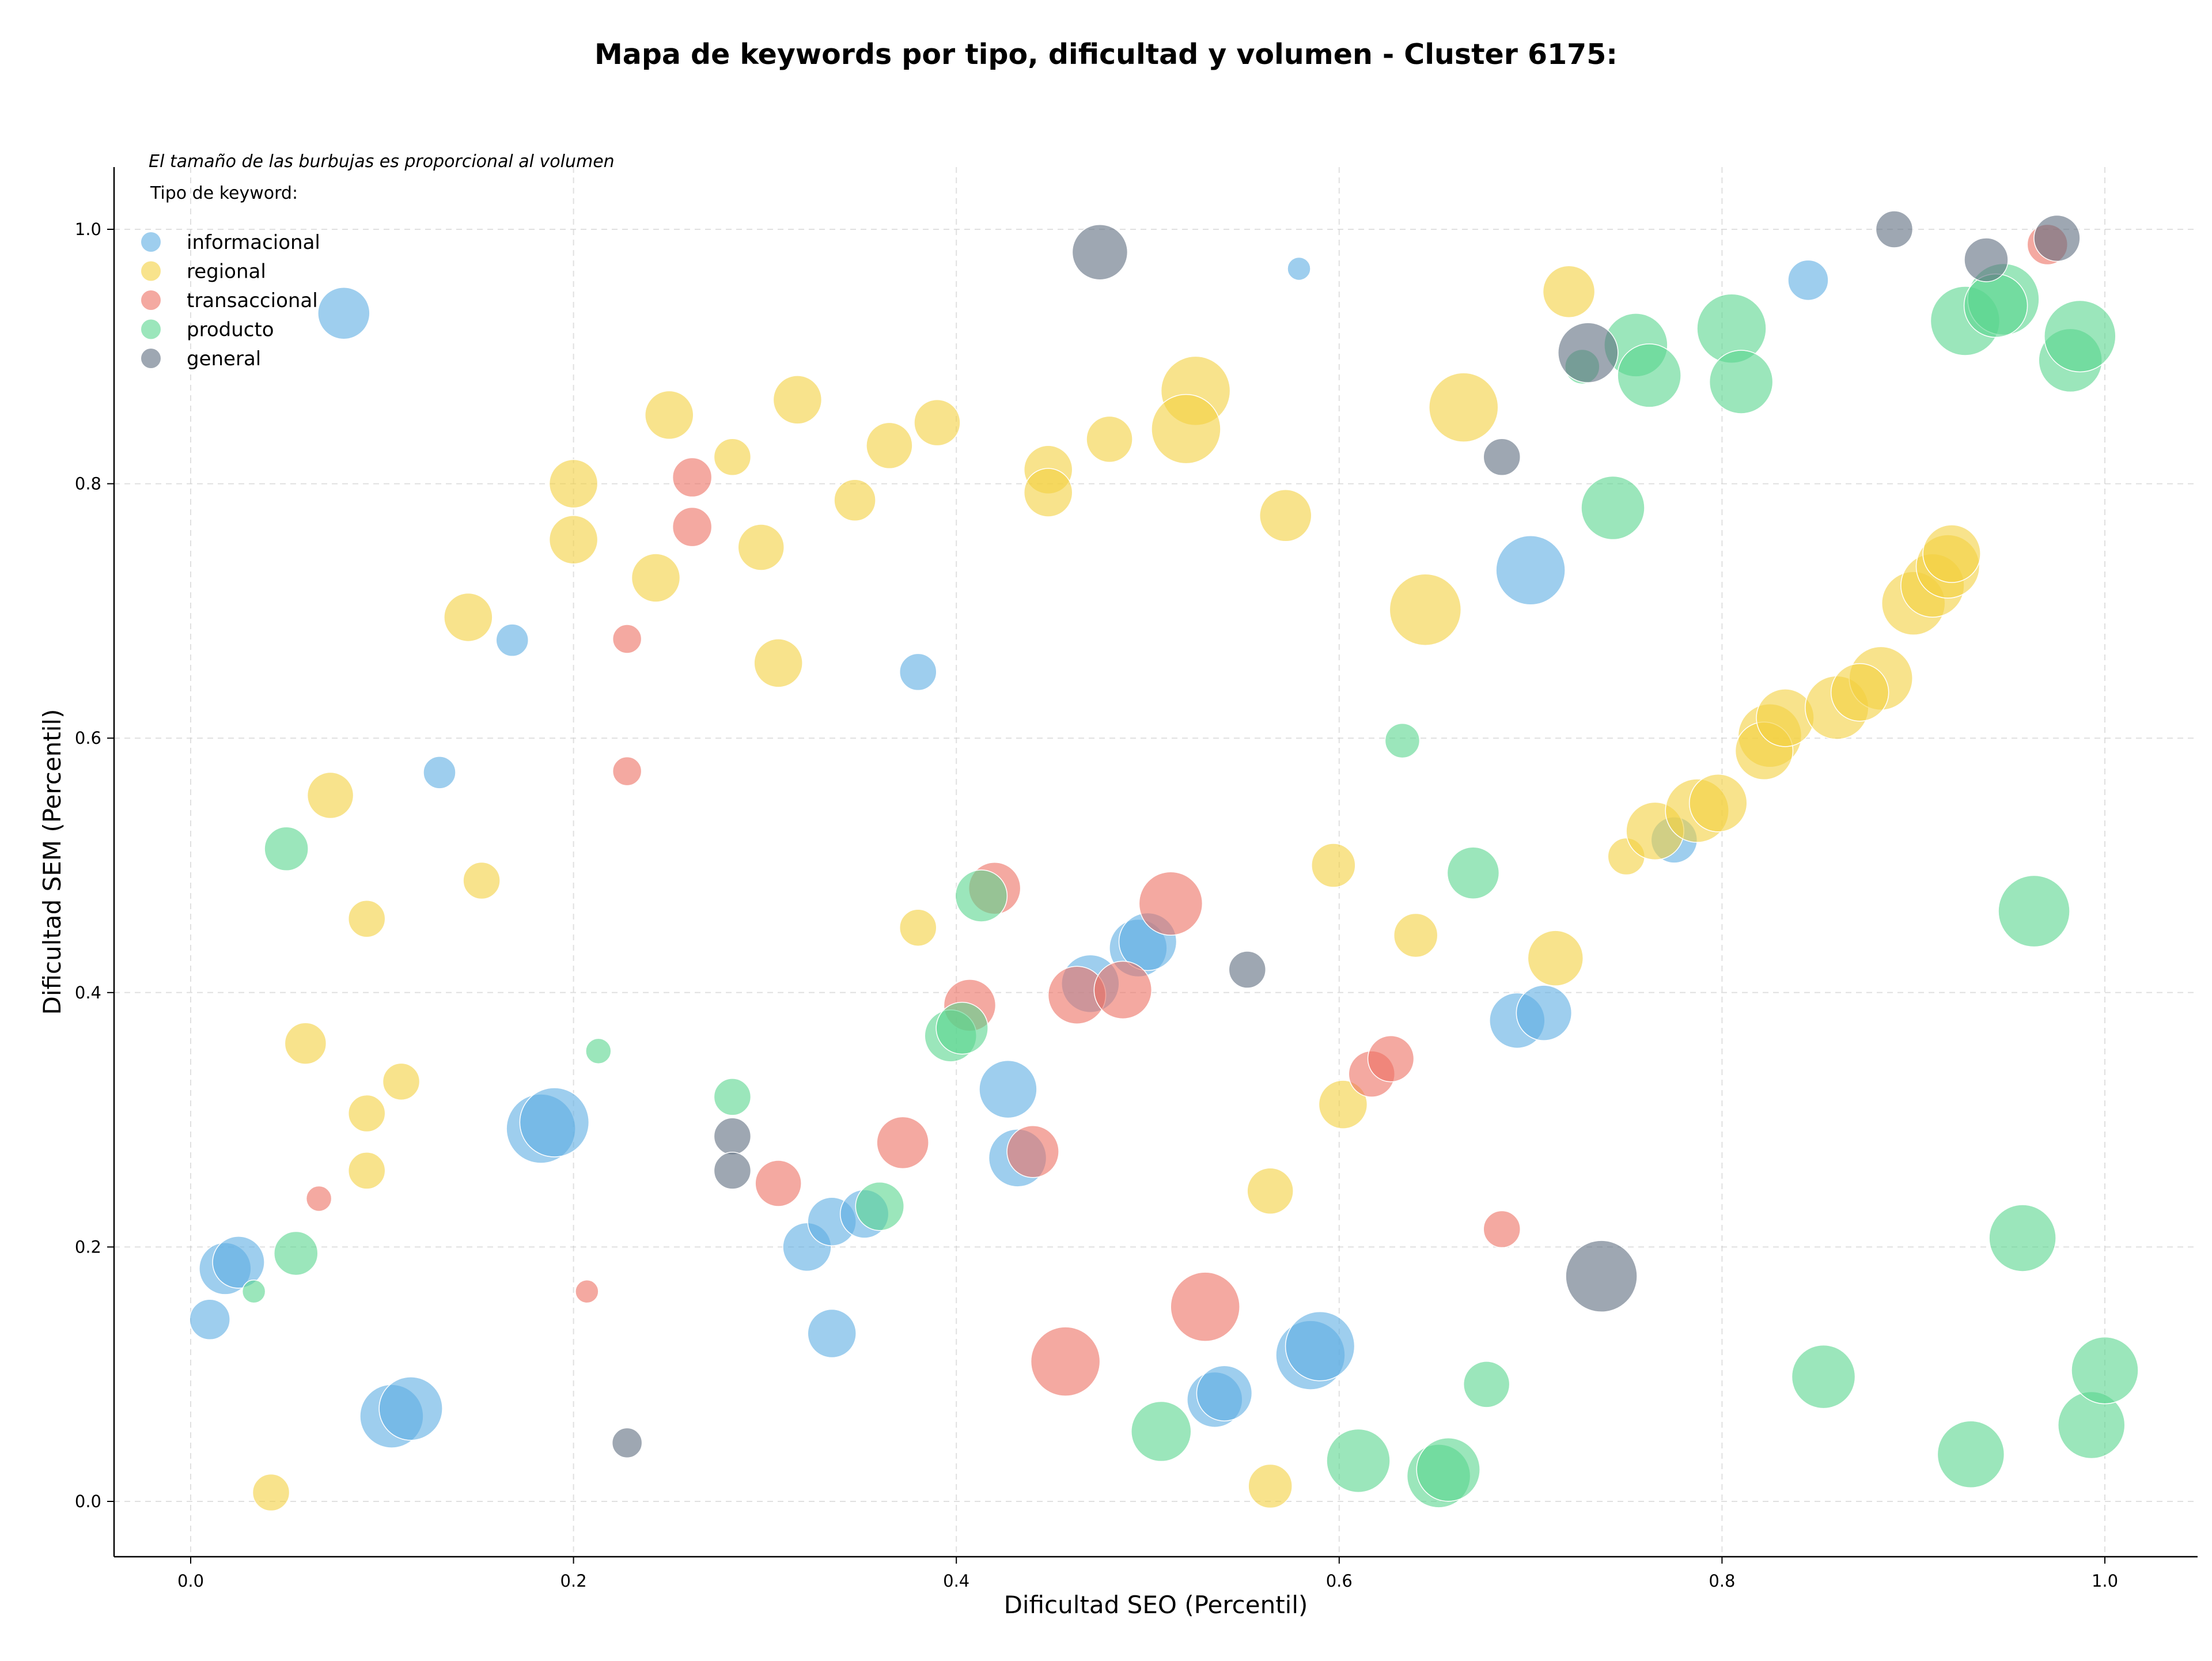 This screenshot has width=2212, height=1661. Describe the element at coordinates (88, 738) in the screenshot. I see `y-tick-label: 0.6` at that location.